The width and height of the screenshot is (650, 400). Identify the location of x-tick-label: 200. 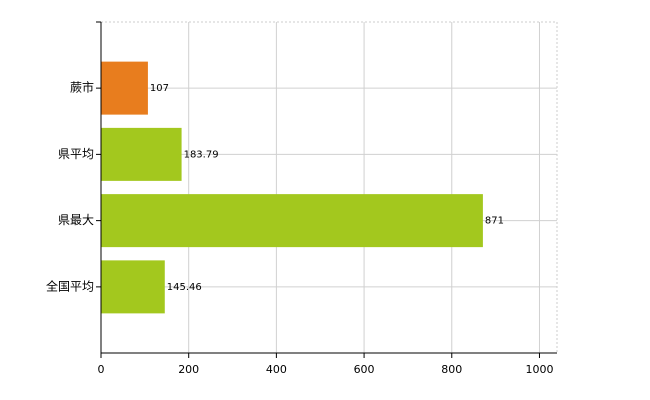
(188, 369).